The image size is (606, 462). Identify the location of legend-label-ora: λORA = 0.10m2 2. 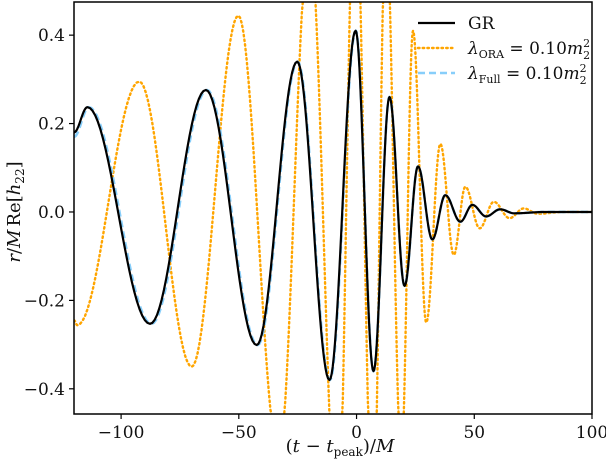
(528, 49).